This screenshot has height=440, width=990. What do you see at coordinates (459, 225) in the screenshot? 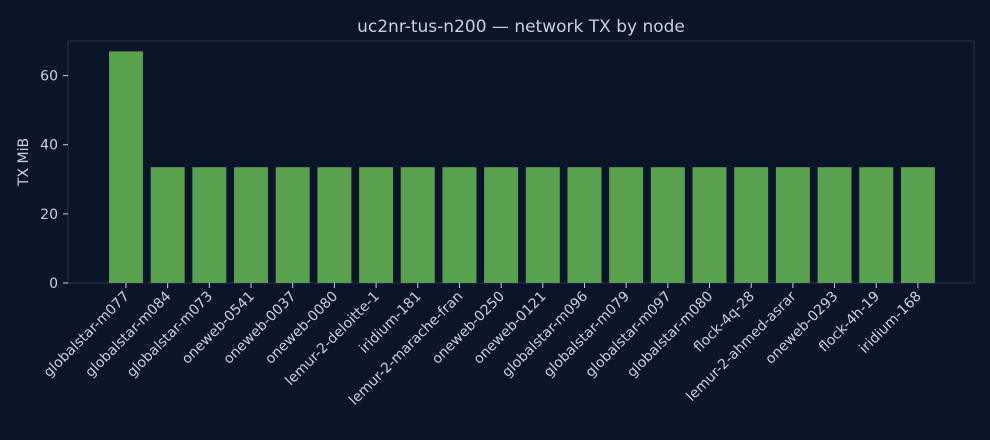
I see `bar-lemur-2-marache-fran` at bounding box center [459, 225].